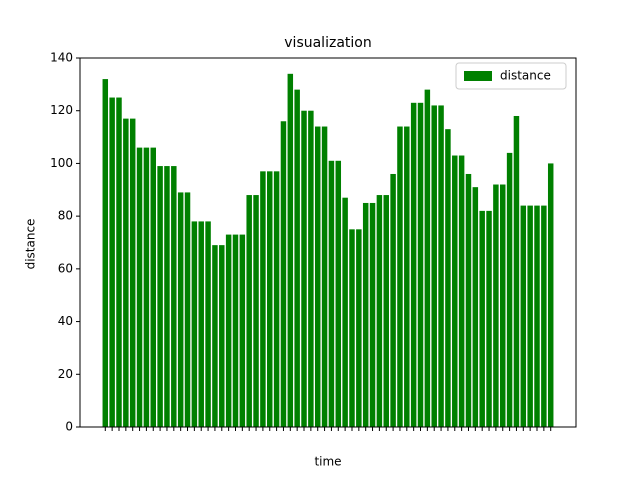 The image size is (640, 480). I want to click on y-tick-label: 80, so click(65, 216).